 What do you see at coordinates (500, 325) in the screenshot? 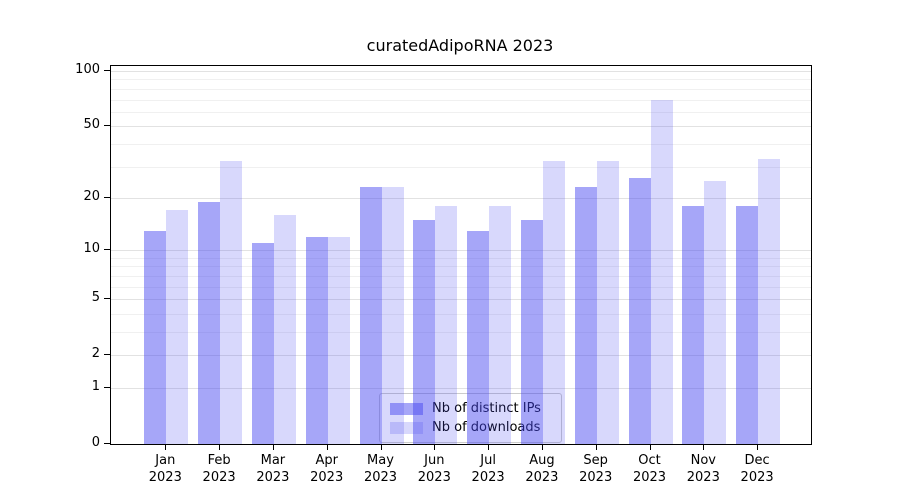
I see `bar-downloads-jul` at bounding box center [500, 325].